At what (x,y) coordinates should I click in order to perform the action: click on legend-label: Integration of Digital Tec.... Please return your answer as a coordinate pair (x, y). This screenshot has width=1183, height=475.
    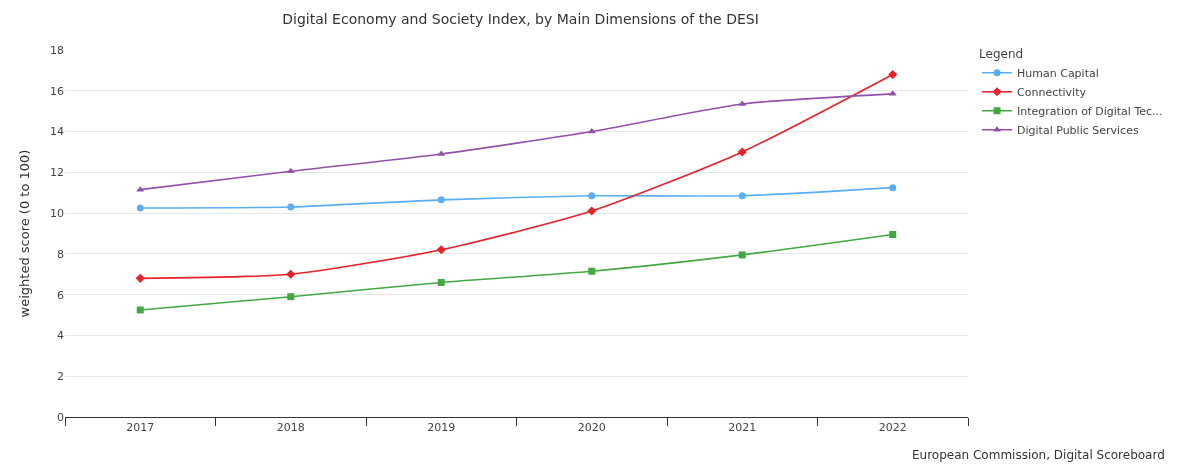
    Looking at the image, I should click on (1090, 112).